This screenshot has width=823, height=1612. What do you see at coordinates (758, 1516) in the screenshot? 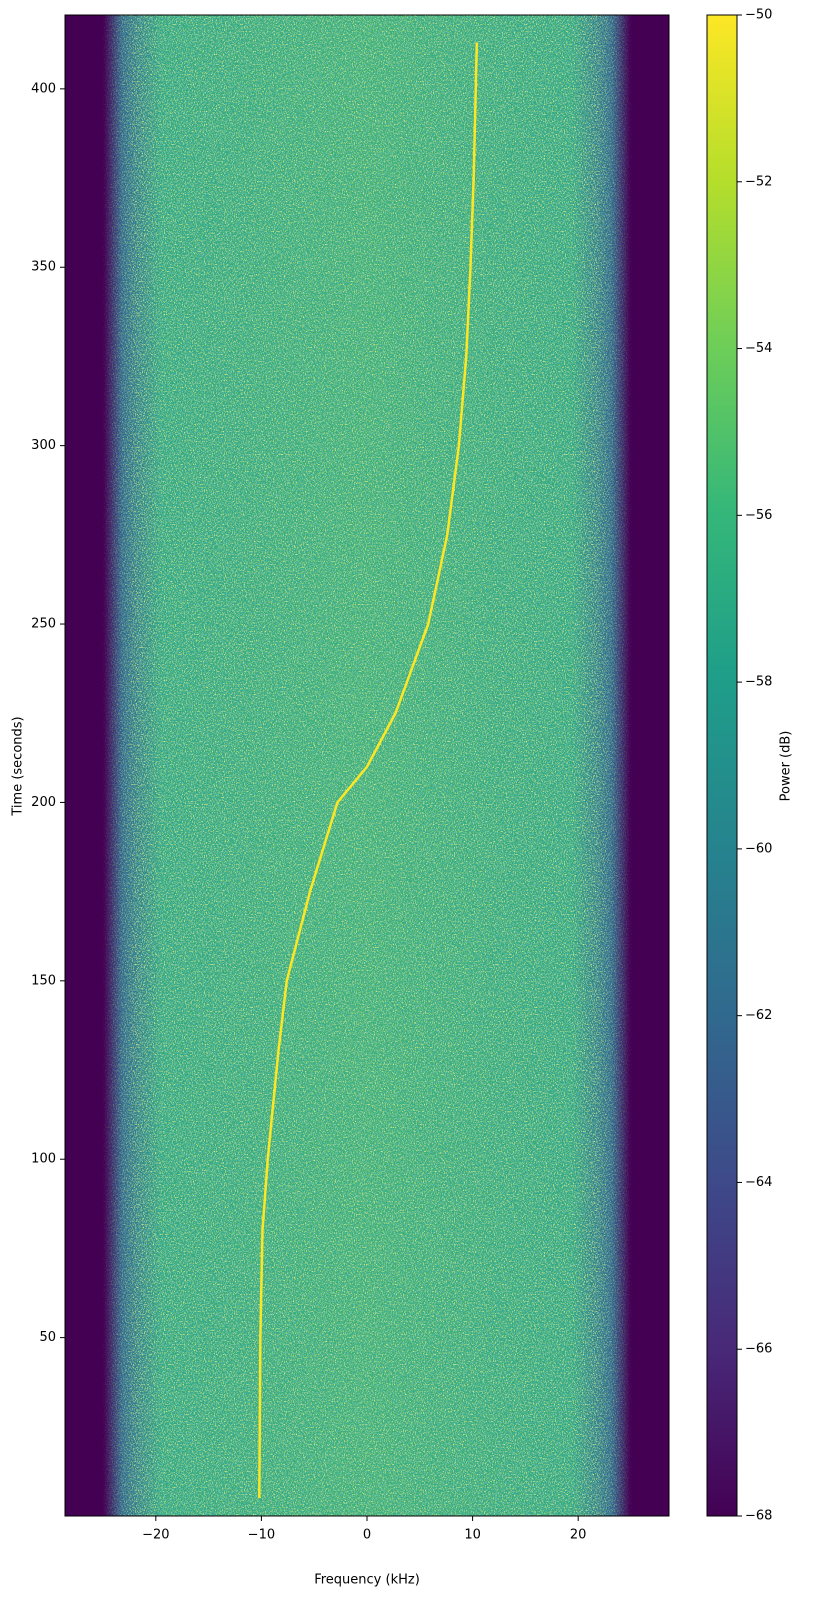
I see `colorbar-tick-label: −68` at bounding box center [758, 1516].